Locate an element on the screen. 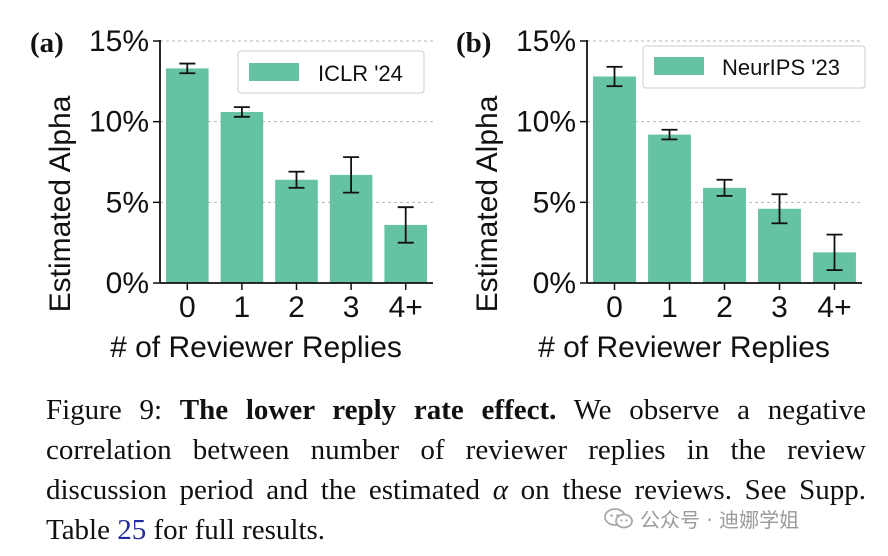 The width and height of the screenshot is (888, 556). y-tick-label-b: 15% is located at coordinates (546, 41).